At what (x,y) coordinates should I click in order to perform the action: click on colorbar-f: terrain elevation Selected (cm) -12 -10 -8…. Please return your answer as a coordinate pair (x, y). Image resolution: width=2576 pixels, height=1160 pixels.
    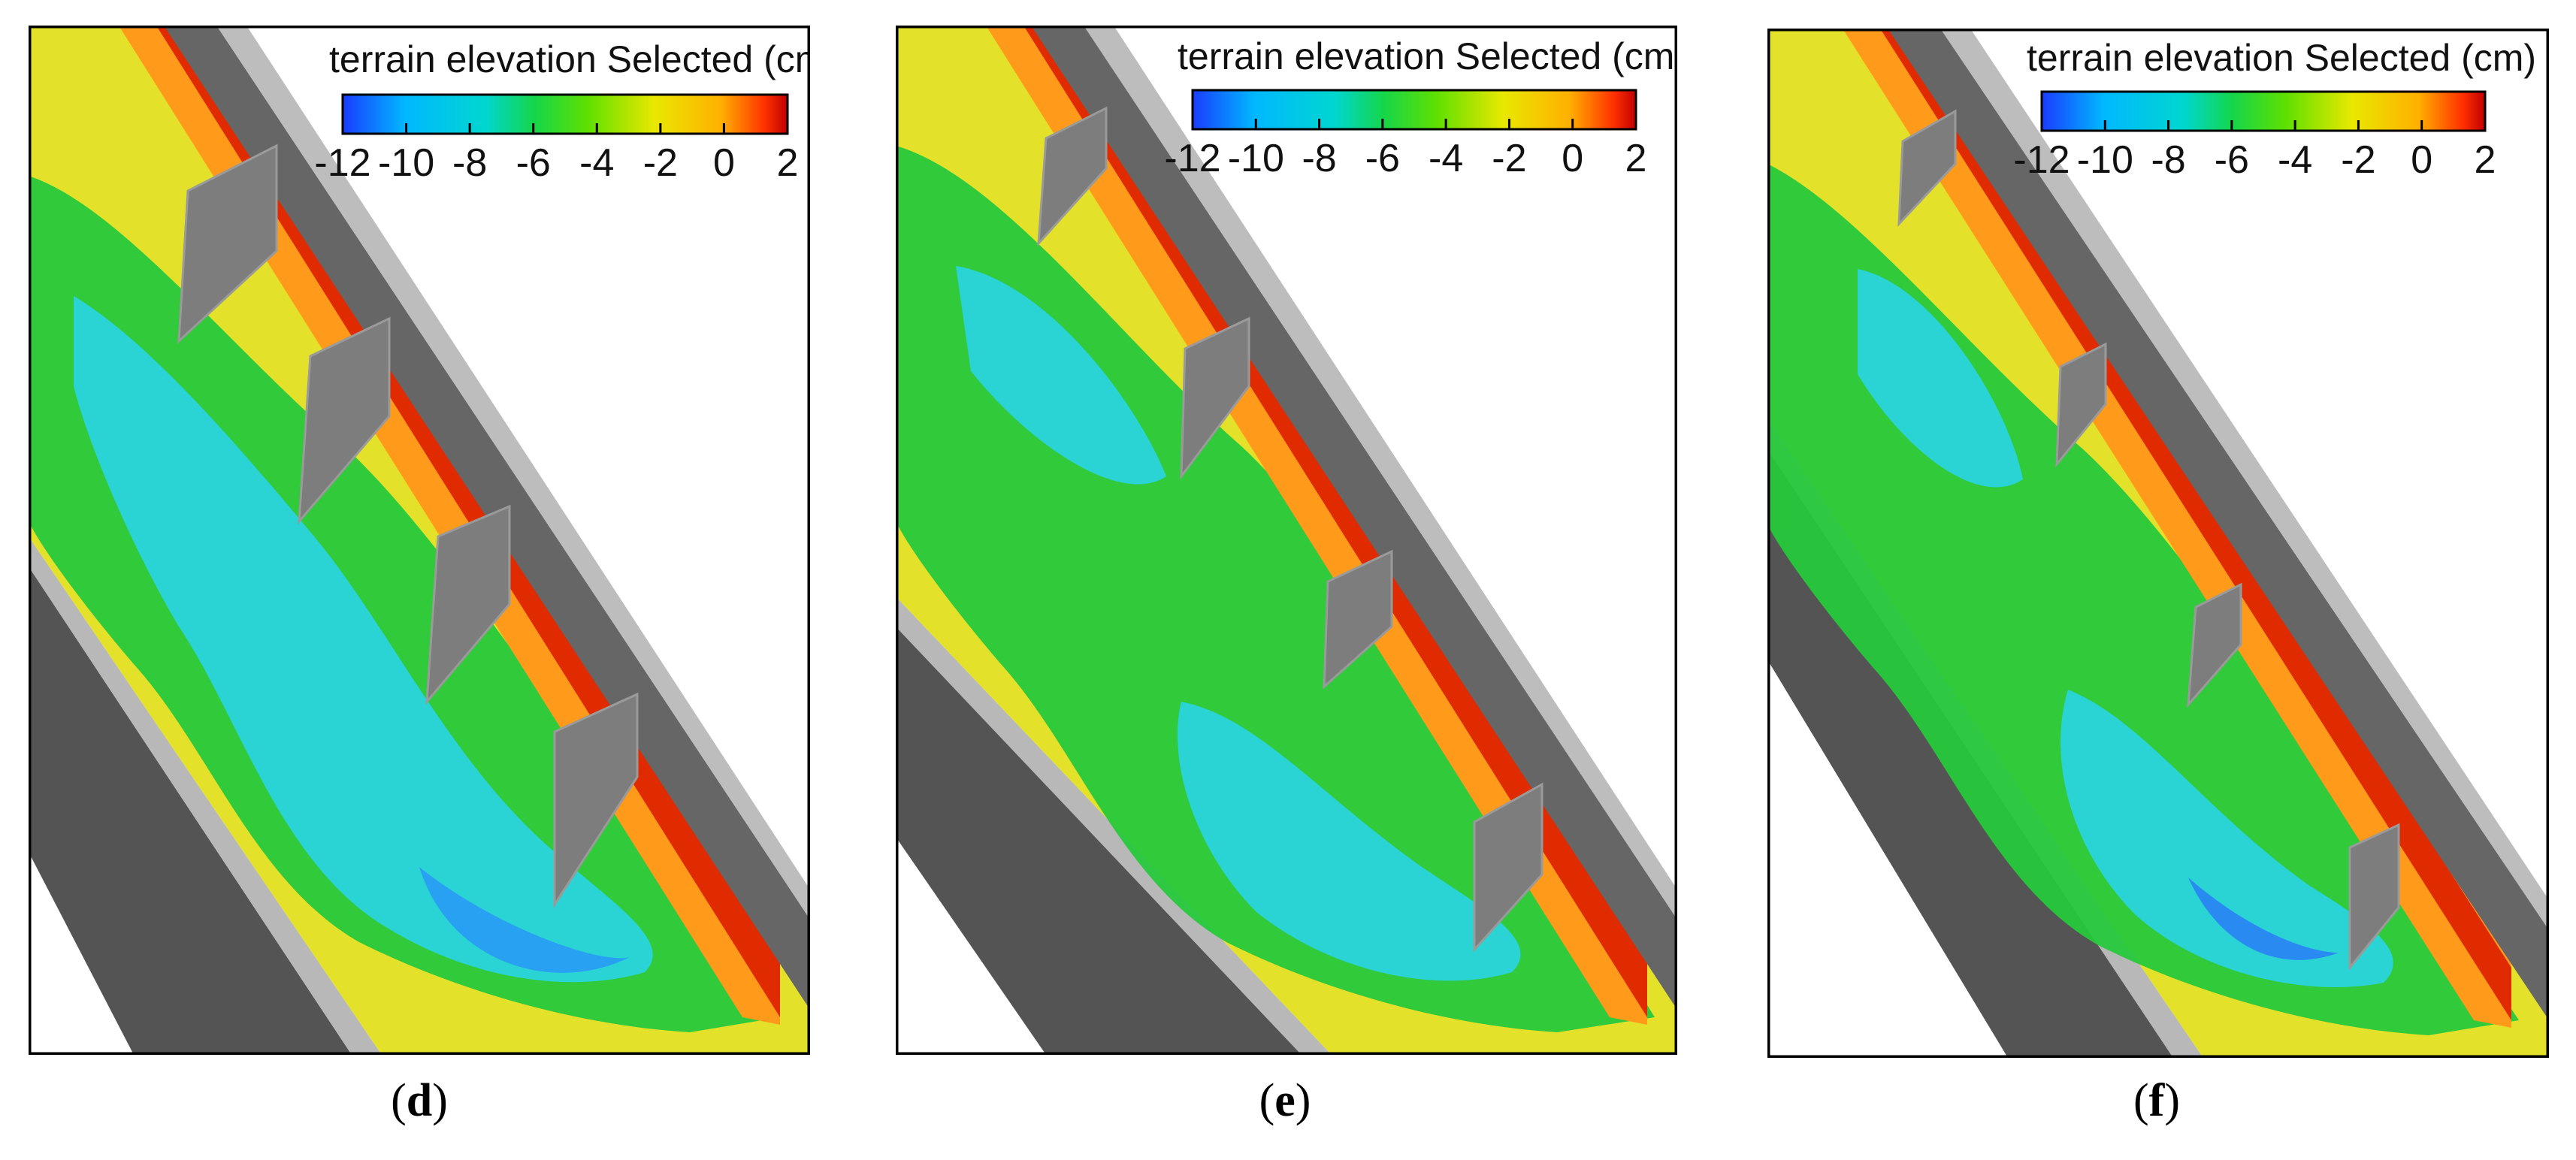
    Looking at the image, I should click on (2274, 109).